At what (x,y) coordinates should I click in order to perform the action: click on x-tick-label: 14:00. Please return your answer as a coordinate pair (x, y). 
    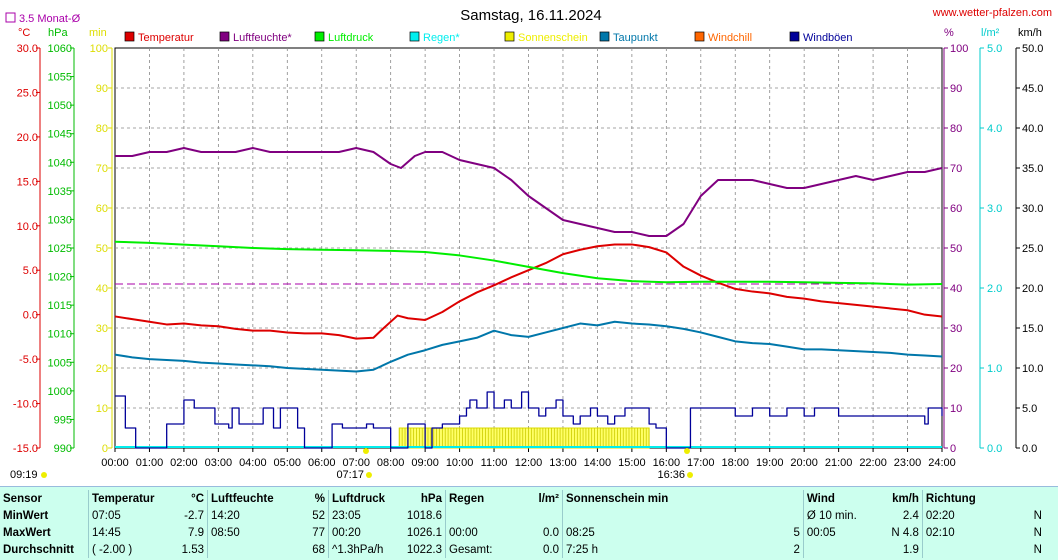
    Looking at the image, I should click on (598, 463).